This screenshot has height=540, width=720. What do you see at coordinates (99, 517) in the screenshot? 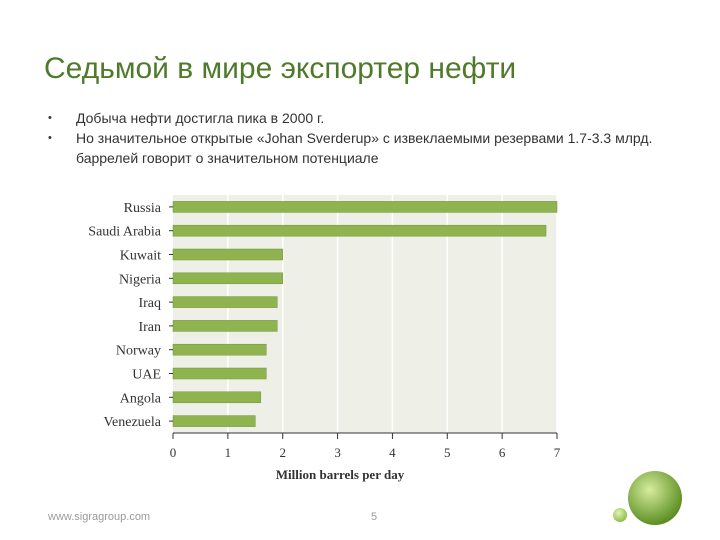
I see `footer-url: www.sigragroup.com` at bounding box center [99, 517].